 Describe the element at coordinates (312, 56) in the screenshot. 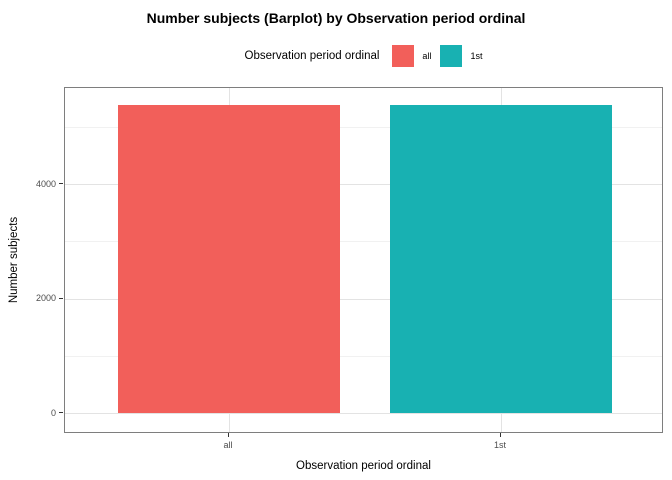

I see `legend-title: Observation period ordinal` at that location.